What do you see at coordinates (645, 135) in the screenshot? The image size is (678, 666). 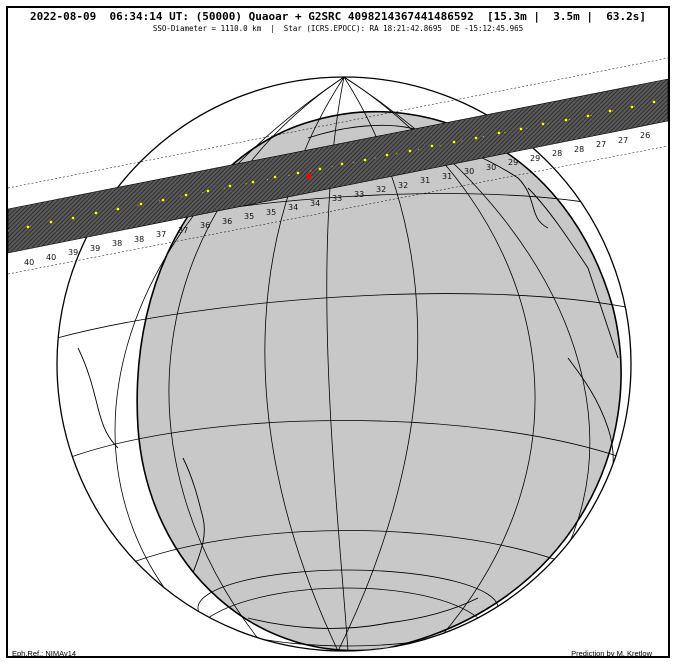 I see `time-label: 26` at bounding box center [645, 135].